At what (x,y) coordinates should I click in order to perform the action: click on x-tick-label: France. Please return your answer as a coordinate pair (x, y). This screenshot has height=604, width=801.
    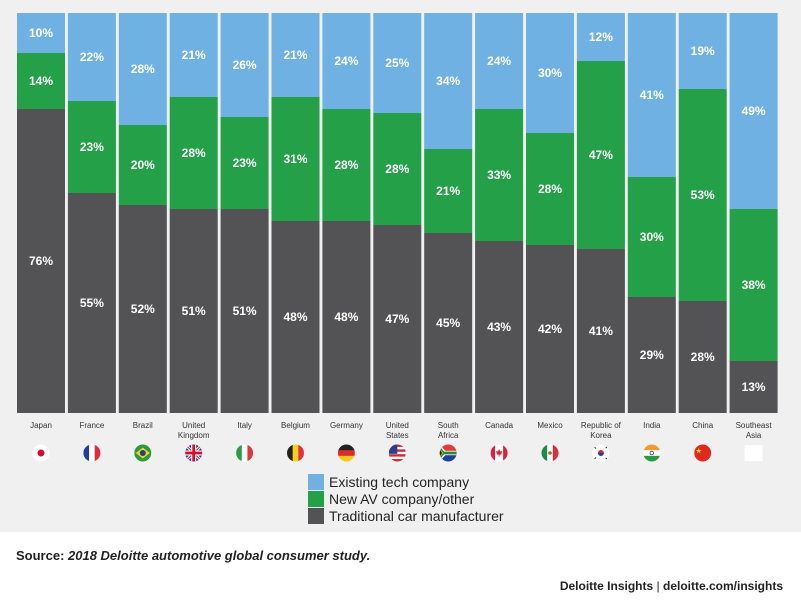
    Looking at the image, I should click on (91, 425).